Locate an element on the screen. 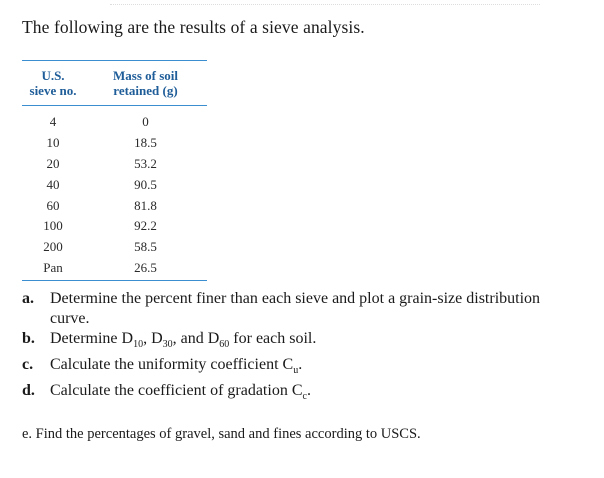  header-mass-retained: Mass of soil retained (g) is located at coordinates (145, 83).